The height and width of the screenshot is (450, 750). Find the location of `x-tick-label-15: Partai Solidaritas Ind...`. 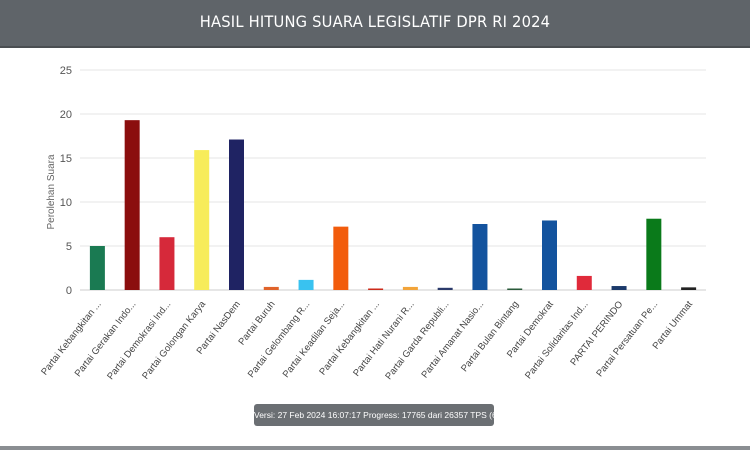

x-tick-label-15: Partai Solidaritas Ind... is located at coordinates (557, 340).